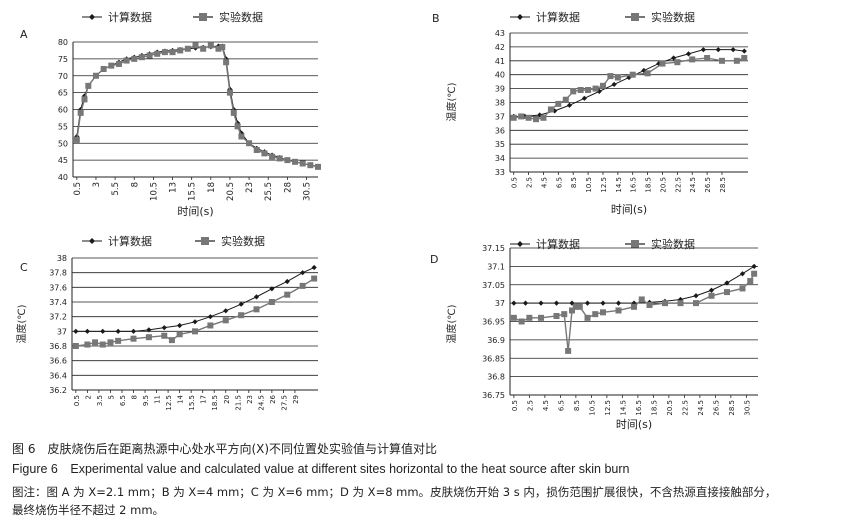 The height and width of the screenshot is (530, 856). What do you see at coordinates (63, 42) in the screenshot?
I see `y-tick-label: 80` at bounding box center [63, 42].